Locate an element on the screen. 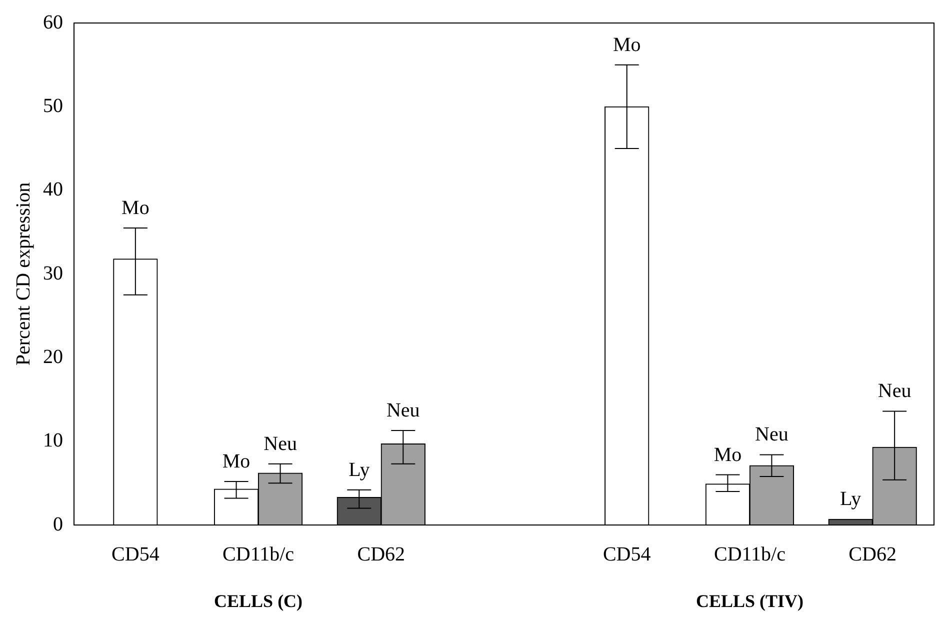  text: CELLS (TIV) is located at coordinates (750, 601).